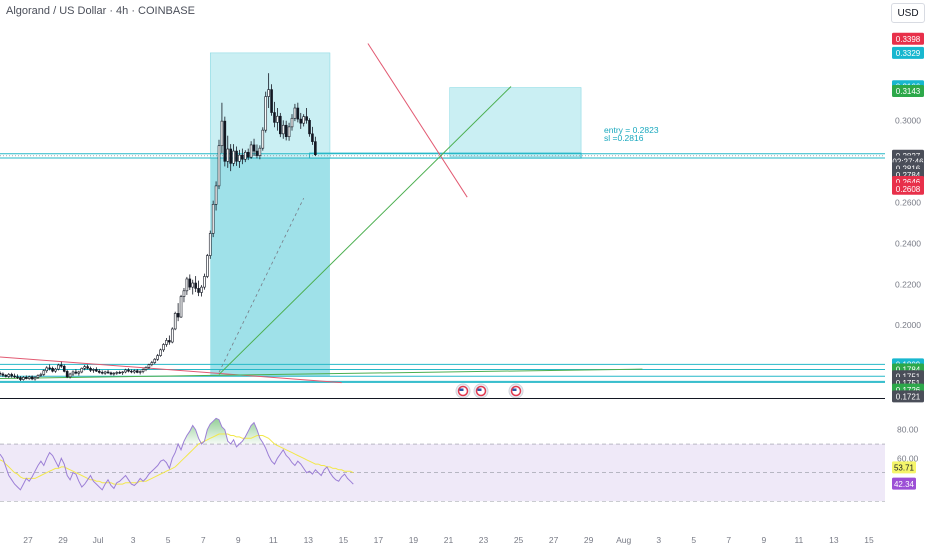 The image size is (932, 550). I want to click on price-tick-label: 0.2400, so click(908, 243).